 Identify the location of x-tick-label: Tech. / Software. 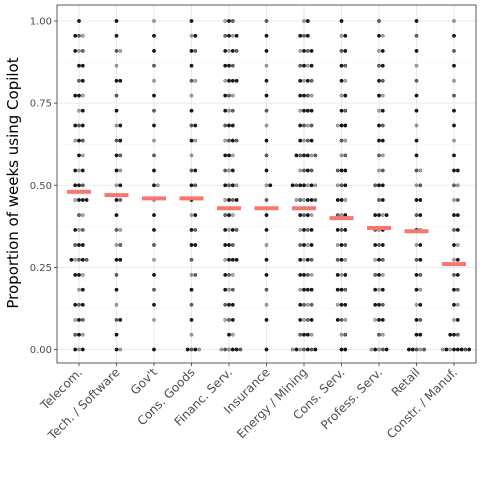
(84, 404).